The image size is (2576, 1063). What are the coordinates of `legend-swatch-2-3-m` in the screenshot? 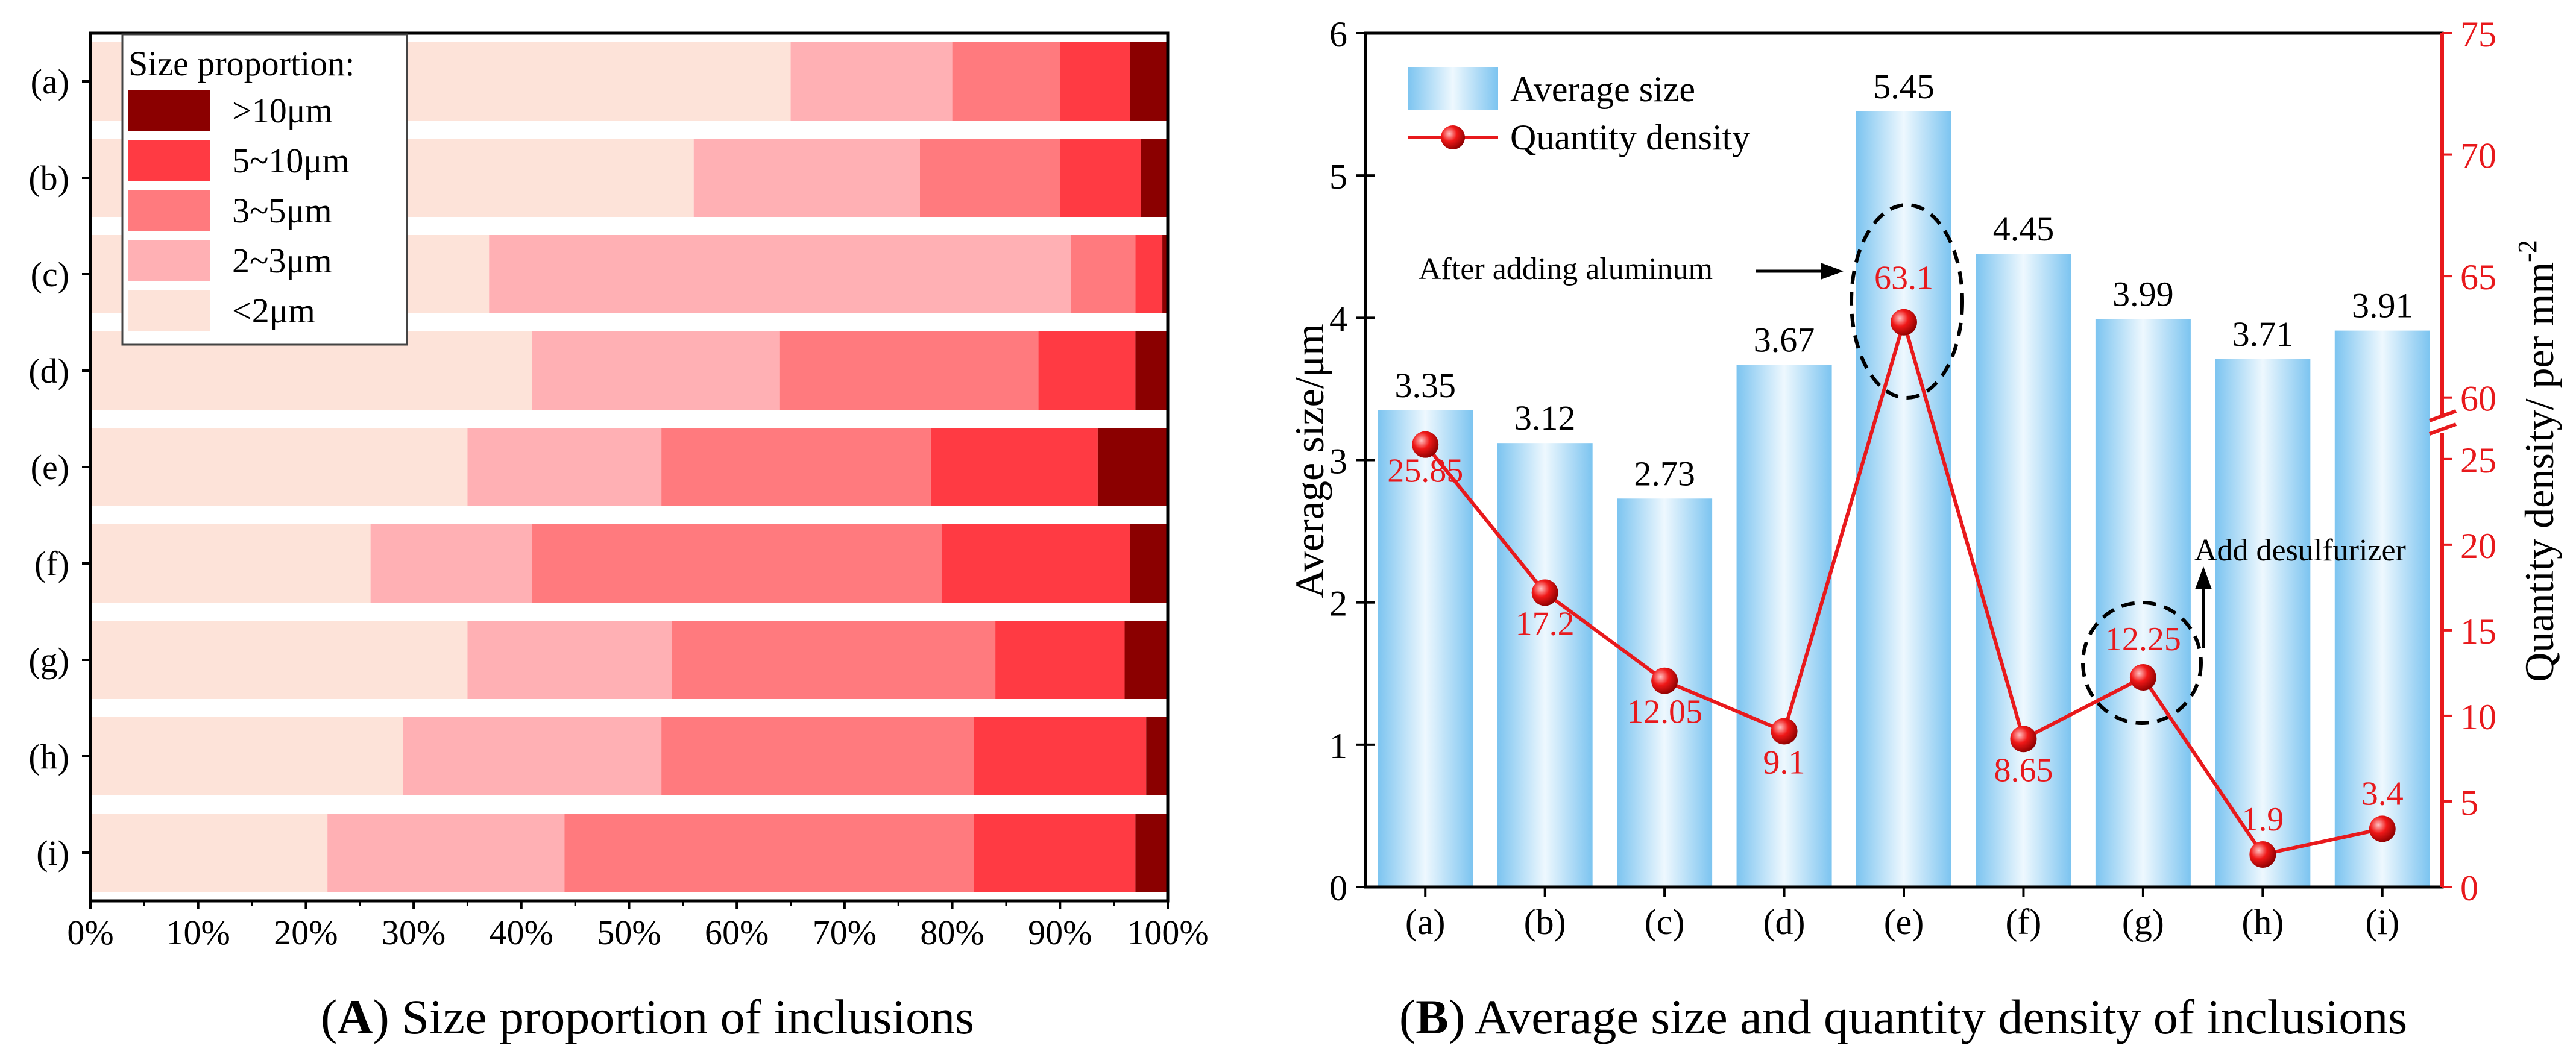 It's located at (169, 260).